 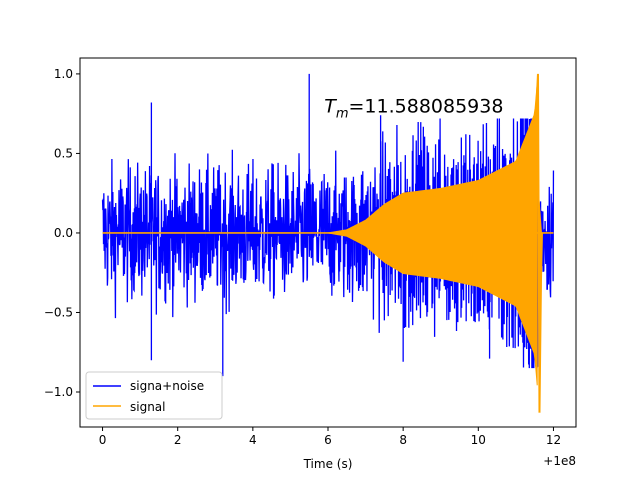 I want to click on legend-label-signal-noise: signa+noise, so click(x=167, y=386).